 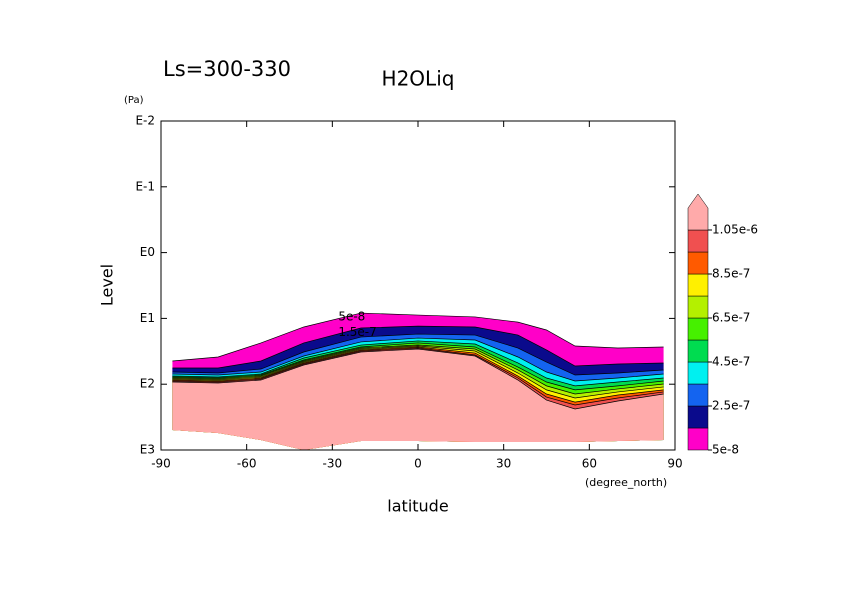 I want to click on colorbar-tick-label: 8.5e-7, so click(x=731, y=274).